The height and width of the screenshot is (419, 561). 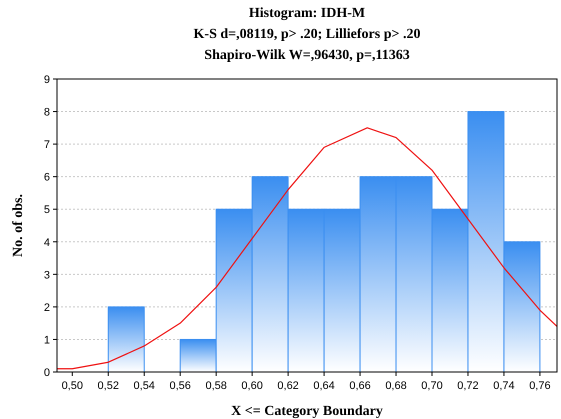 I want to click on y-tick-label: 2, so click(x=47, y=308).